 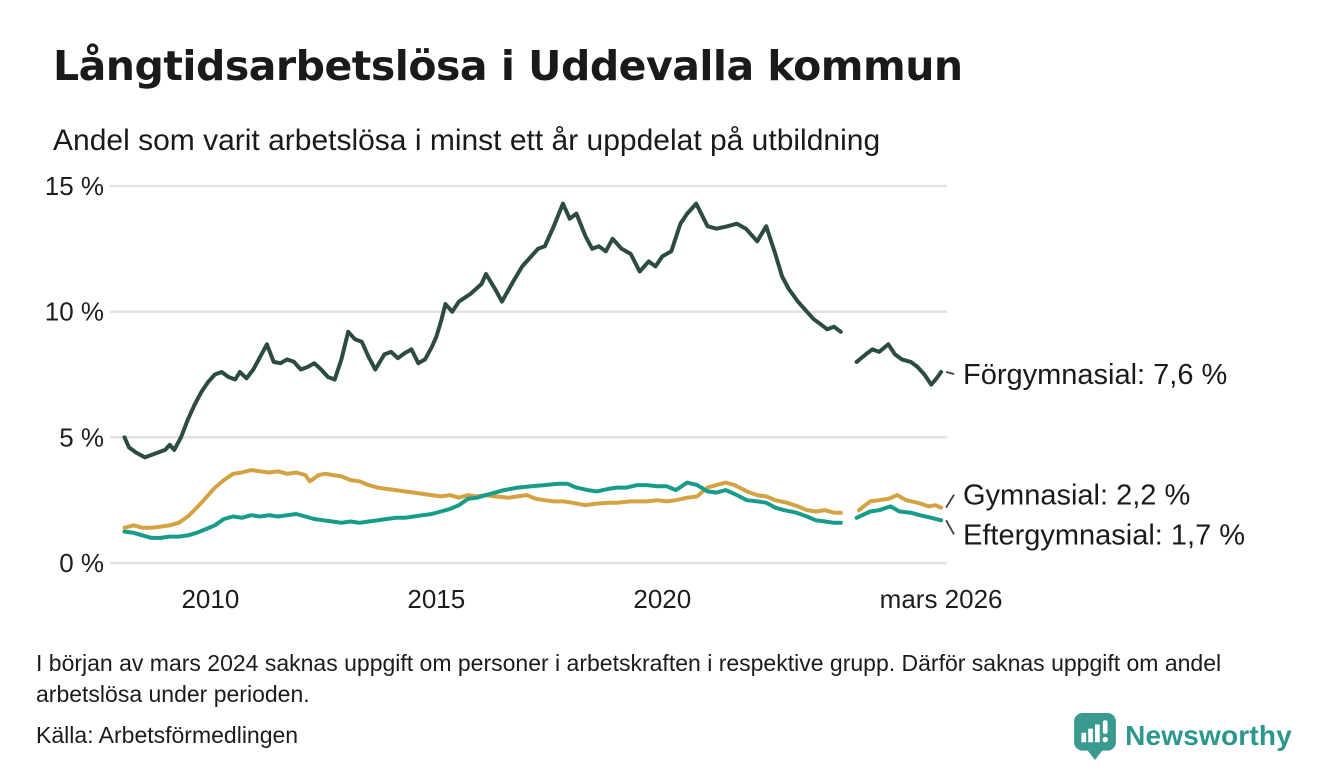 What do you see at coordinates (74, 312) in the screenshot?
I see `y-axis-tick-label: 10 %` at bounding box center [74, 312].